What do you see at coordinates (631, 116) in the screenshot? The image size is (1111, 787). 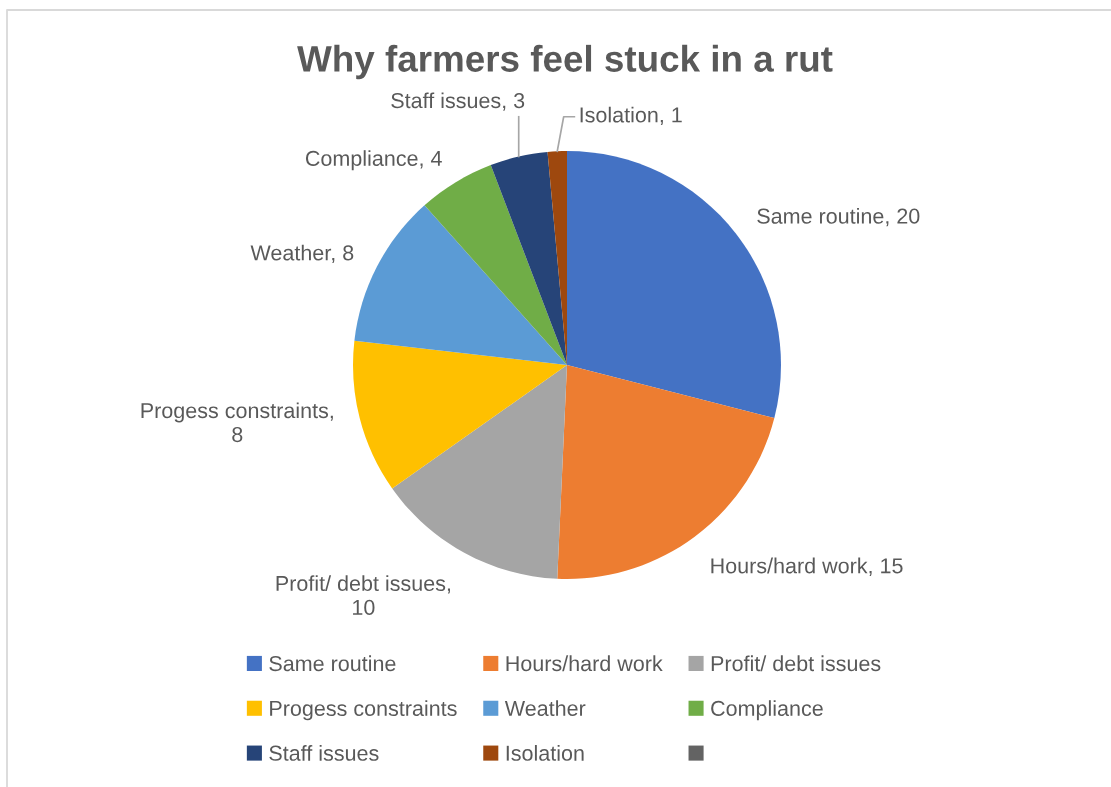 I see `data-label: Isolation, 1` at bounding box center [631, 116].